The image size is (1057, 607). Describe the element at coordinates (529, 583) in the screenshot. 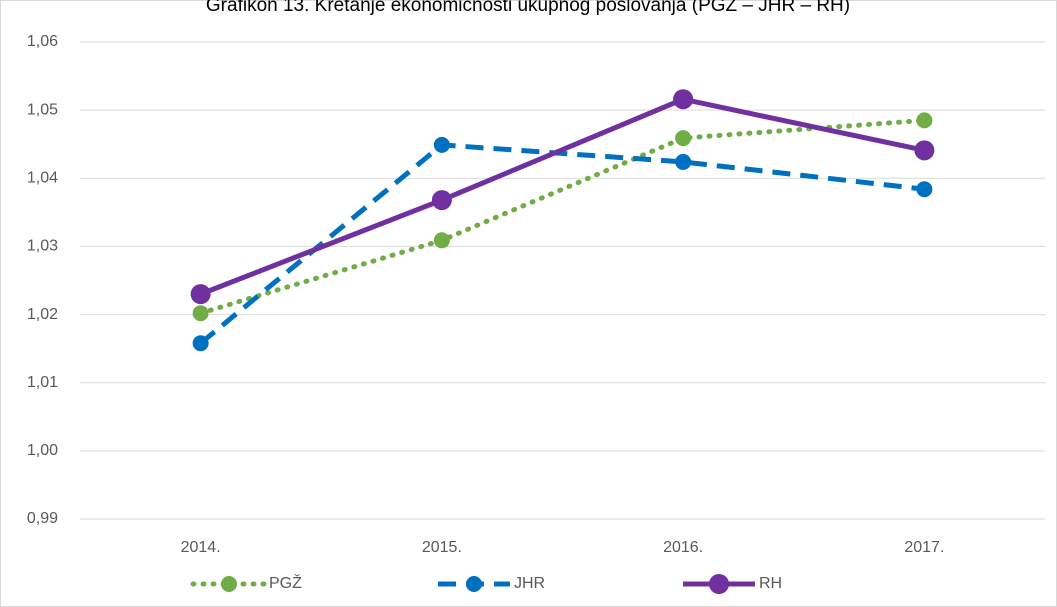

I see `legend-label: JHR` at that location.